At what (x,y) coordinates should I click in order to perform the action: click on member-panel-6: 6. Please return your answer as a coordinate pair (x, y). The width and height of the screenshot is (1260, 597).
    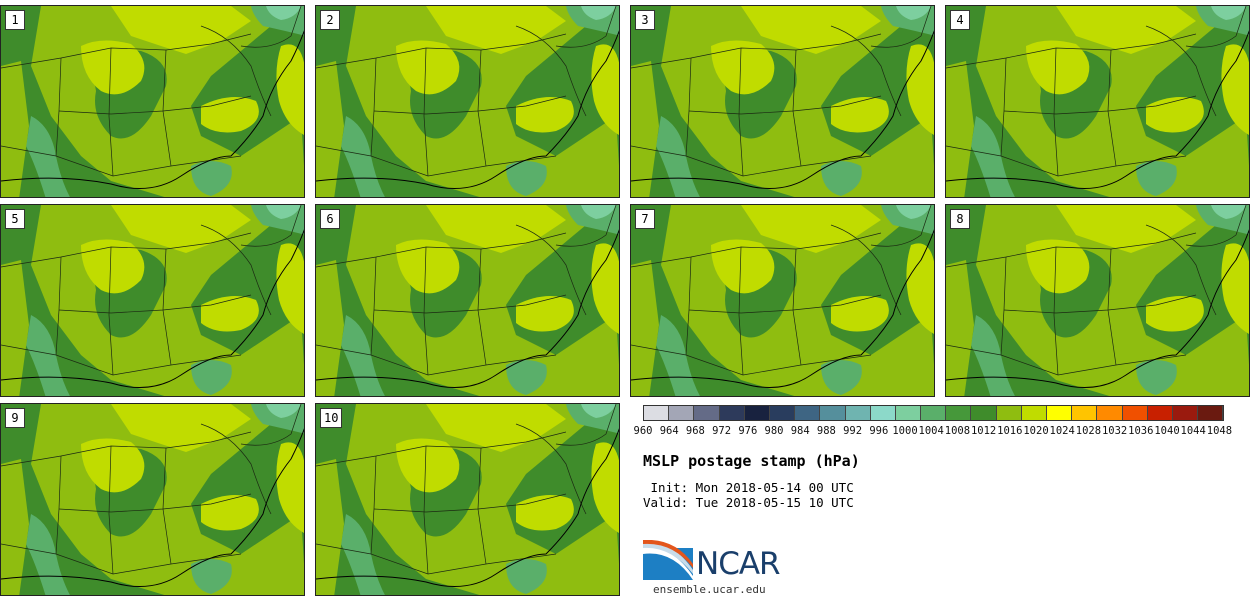
    Looking at the image, I should click on (467, 300).